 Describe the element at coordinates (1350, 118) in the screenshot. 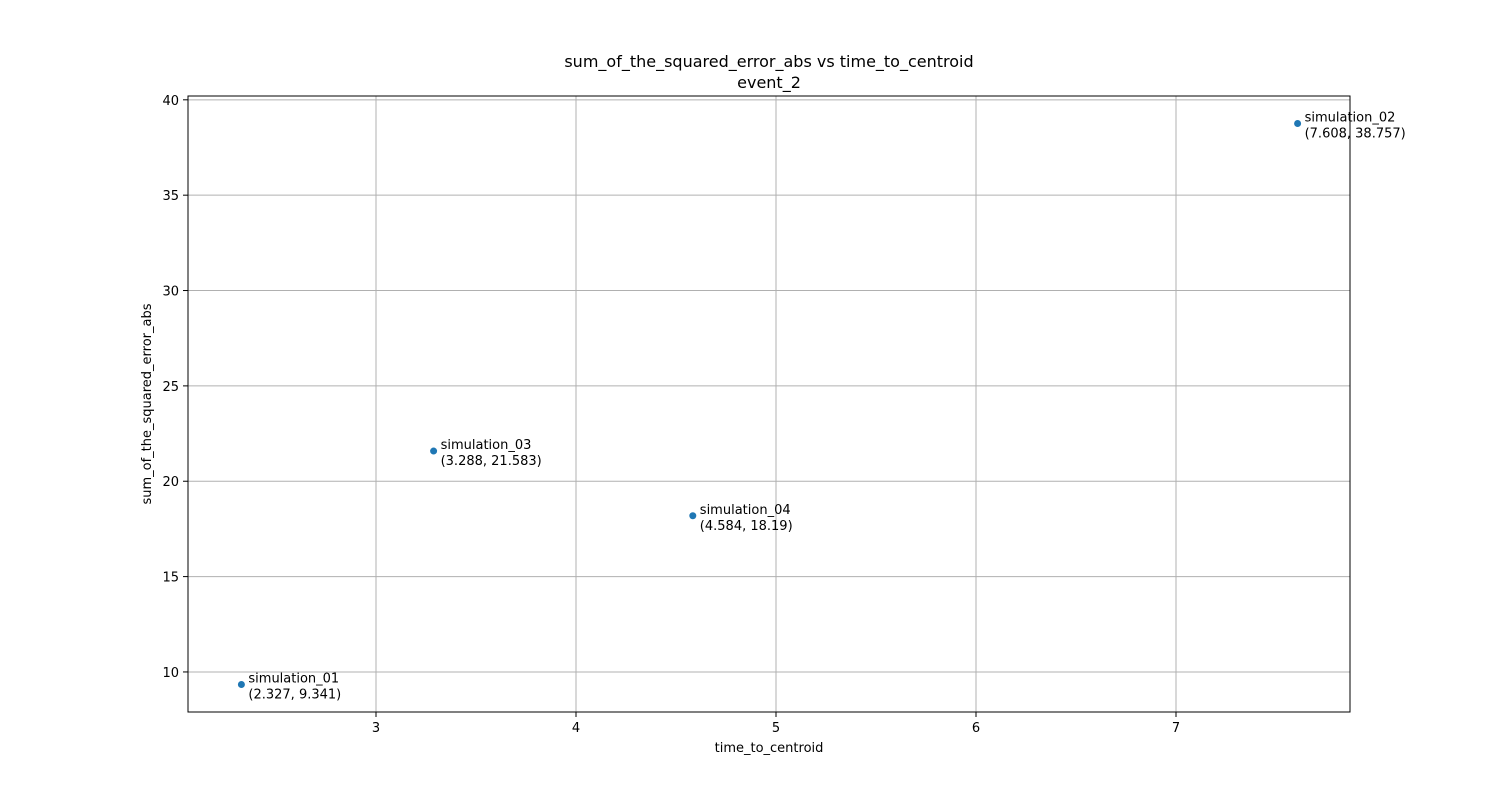

I see `point-name-label: simulation_02` at that location.